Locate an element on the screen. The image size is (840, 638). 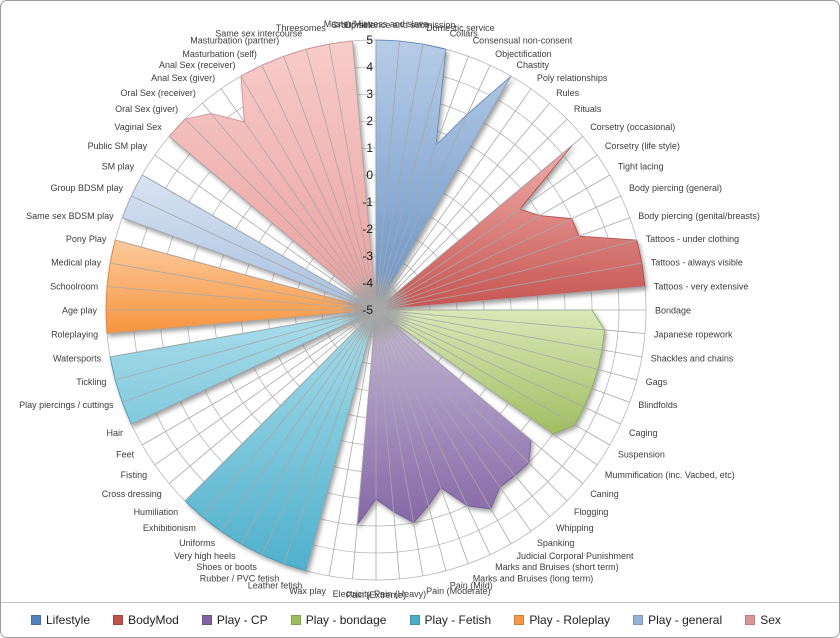
category-label: Consensual non-consent is located at coordinates (523, 41).